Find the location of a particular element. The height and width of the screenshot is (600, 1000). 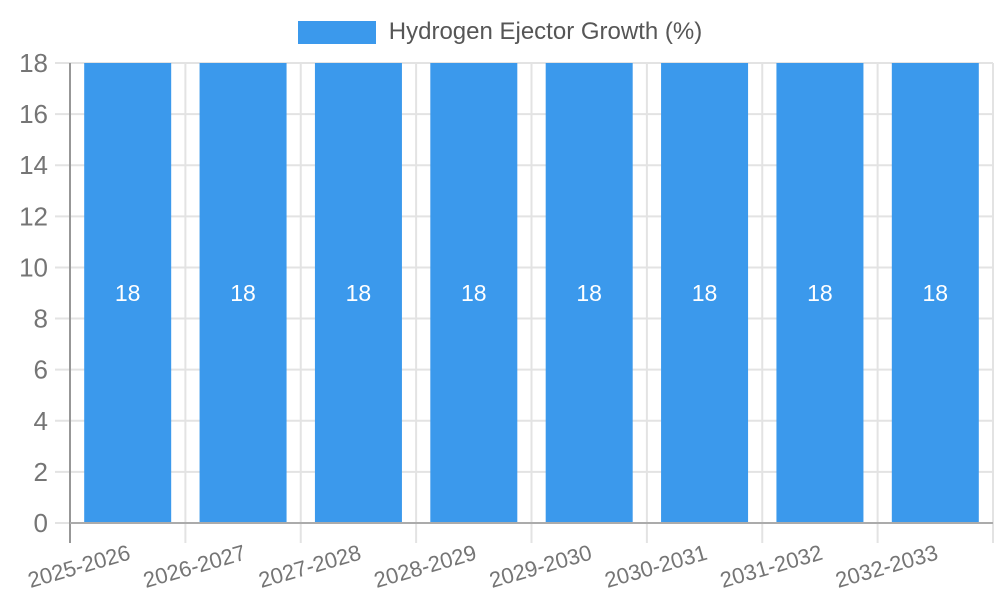

x-tick-label: 2029-2030 is located at coordinates (541, 566).